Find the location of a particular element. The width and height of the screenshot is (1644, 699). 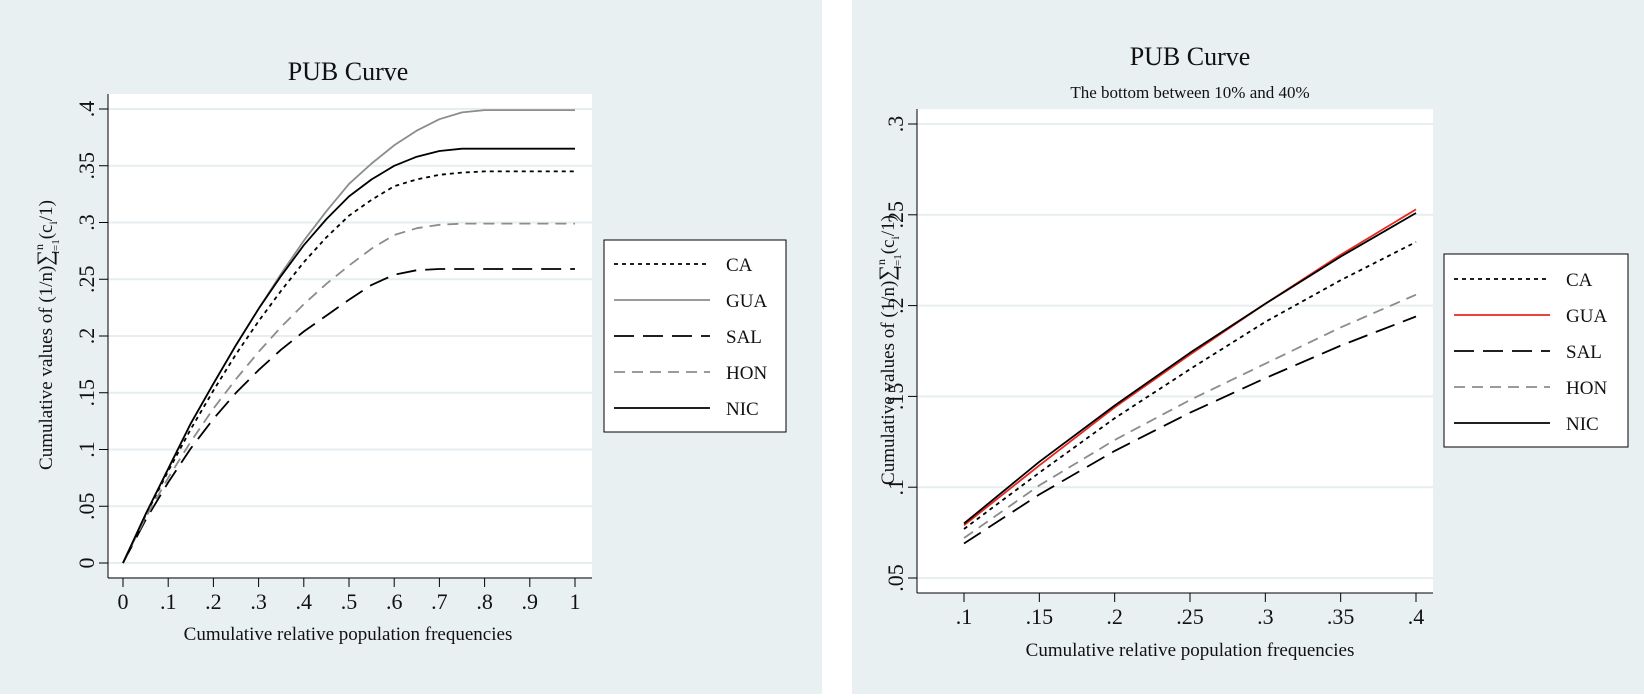

x-tick-label: .8 is located at coordinates (484, 601).